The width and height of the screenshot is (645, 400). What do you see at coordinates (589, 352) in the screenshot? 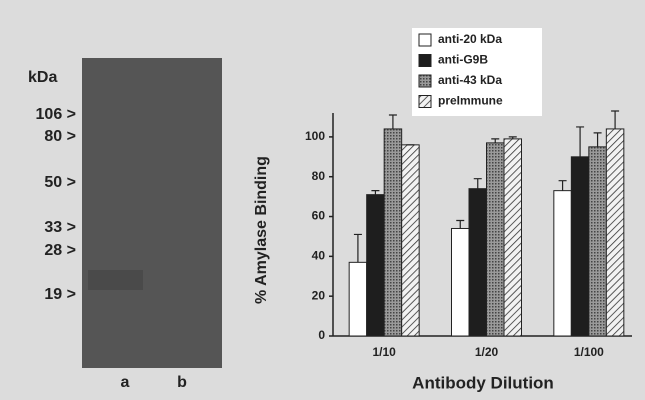
I see `x-tick-label: 1/100` at bounding box center [589, 352].